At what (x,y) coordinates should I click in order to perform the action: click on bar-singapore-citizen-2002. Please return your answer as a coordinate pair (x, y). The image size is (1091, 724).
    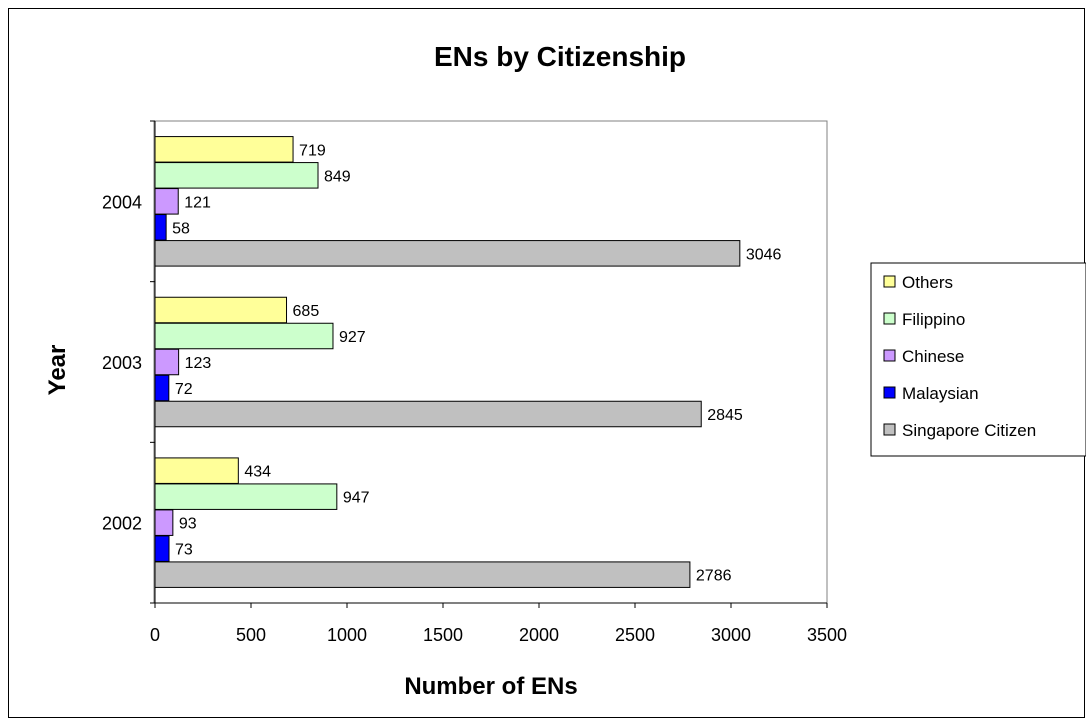
    Looking at the image, I should click on (422, 574).